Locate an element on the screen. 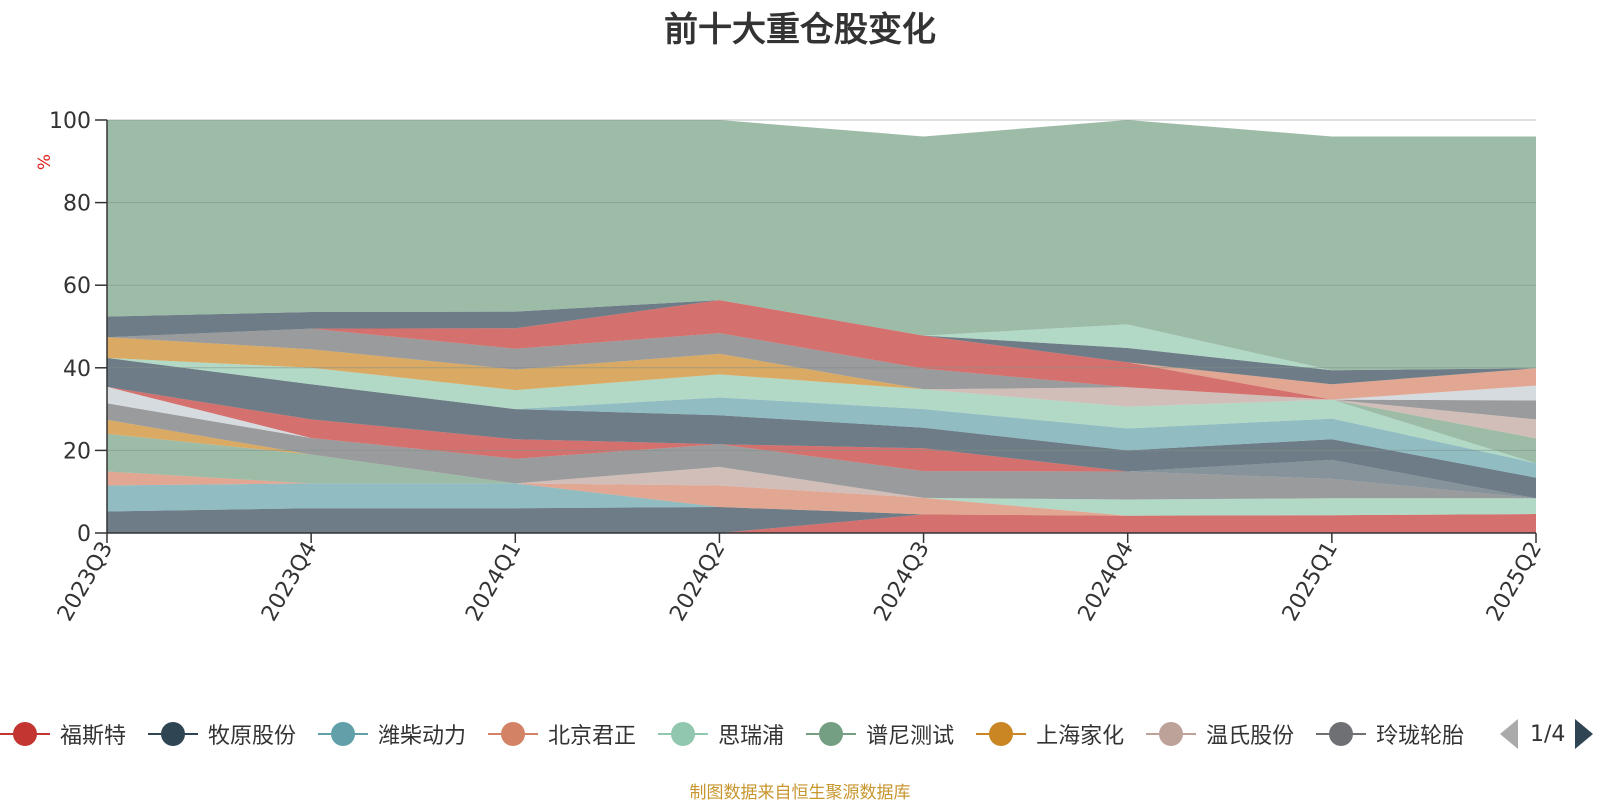 The image size is (1600, 803). legend-label: 潍柴动力 is located at coordinates (422, 736).